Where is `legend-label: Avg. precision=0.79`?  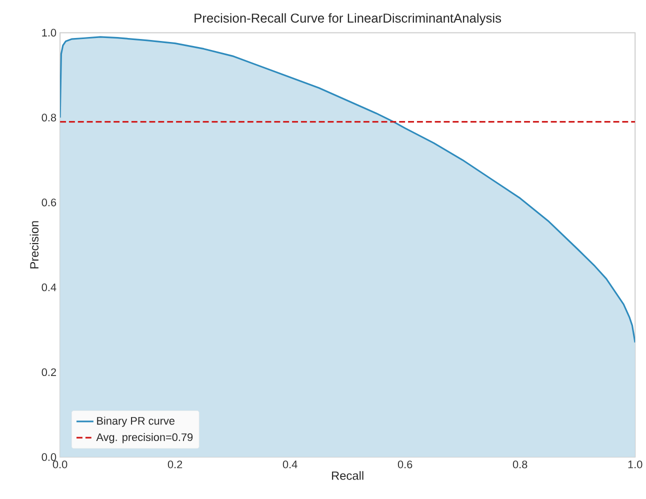
legend-label: Avg. precision=0.79 is located at coordinates (144, 438).